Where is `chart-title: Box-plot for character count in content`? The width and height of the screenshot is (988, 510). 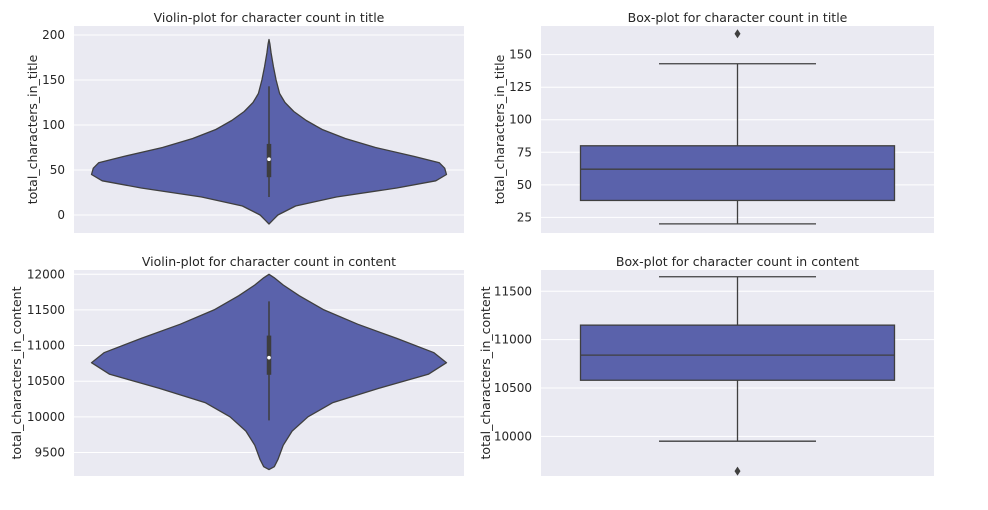 chart-title: Box-plot for character count in content is located at coordinates (737, 261).